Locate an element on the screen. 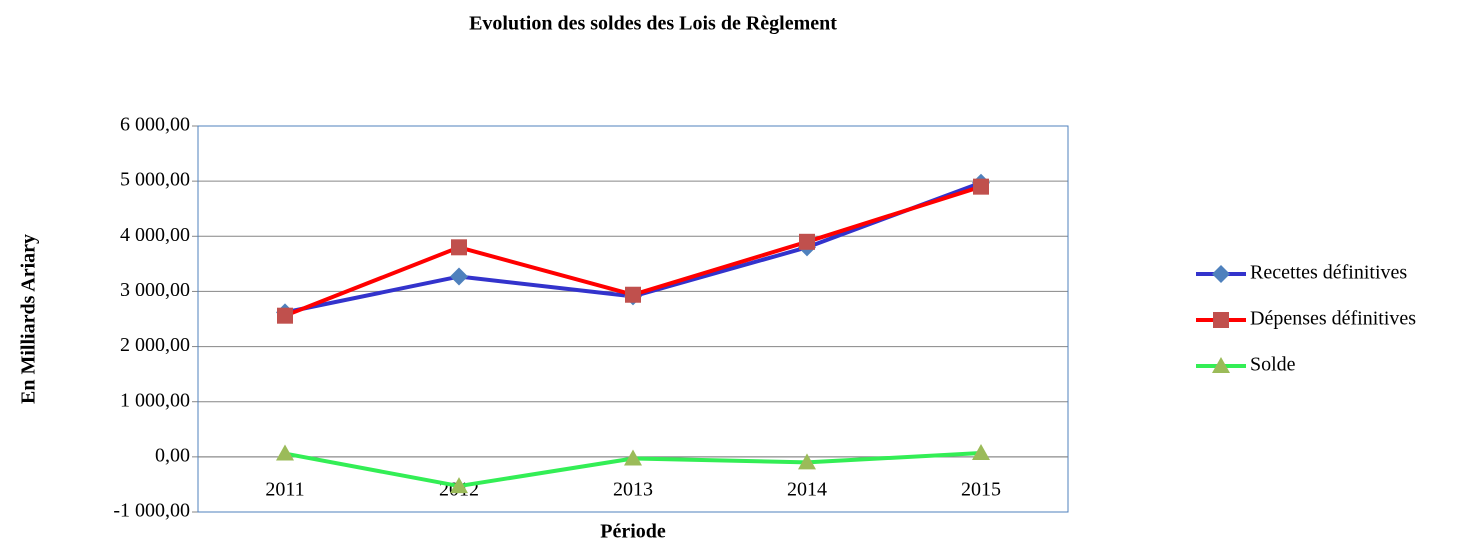 Image resolution: width=1481 pixels, height=546 pixels. legend-label: Solde is located at coordinates (1273, 365).